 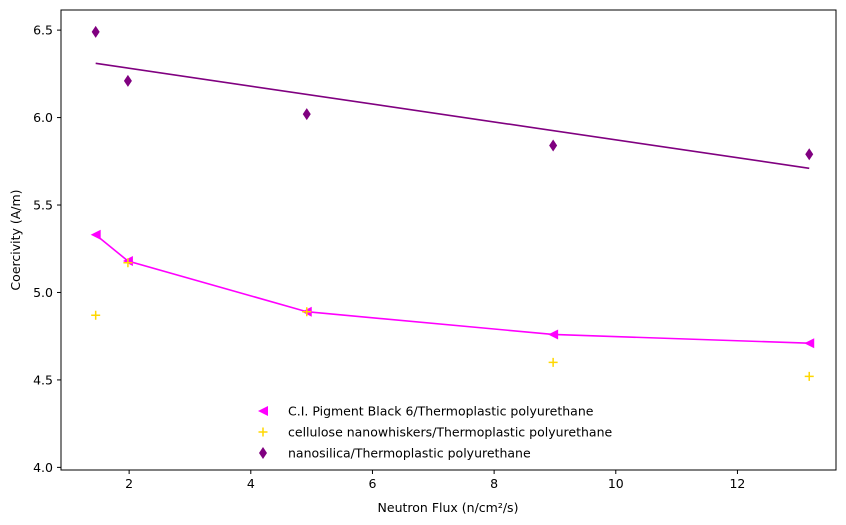 I want to click on y-tick-label: 5.5, so click(x=43, y=205).